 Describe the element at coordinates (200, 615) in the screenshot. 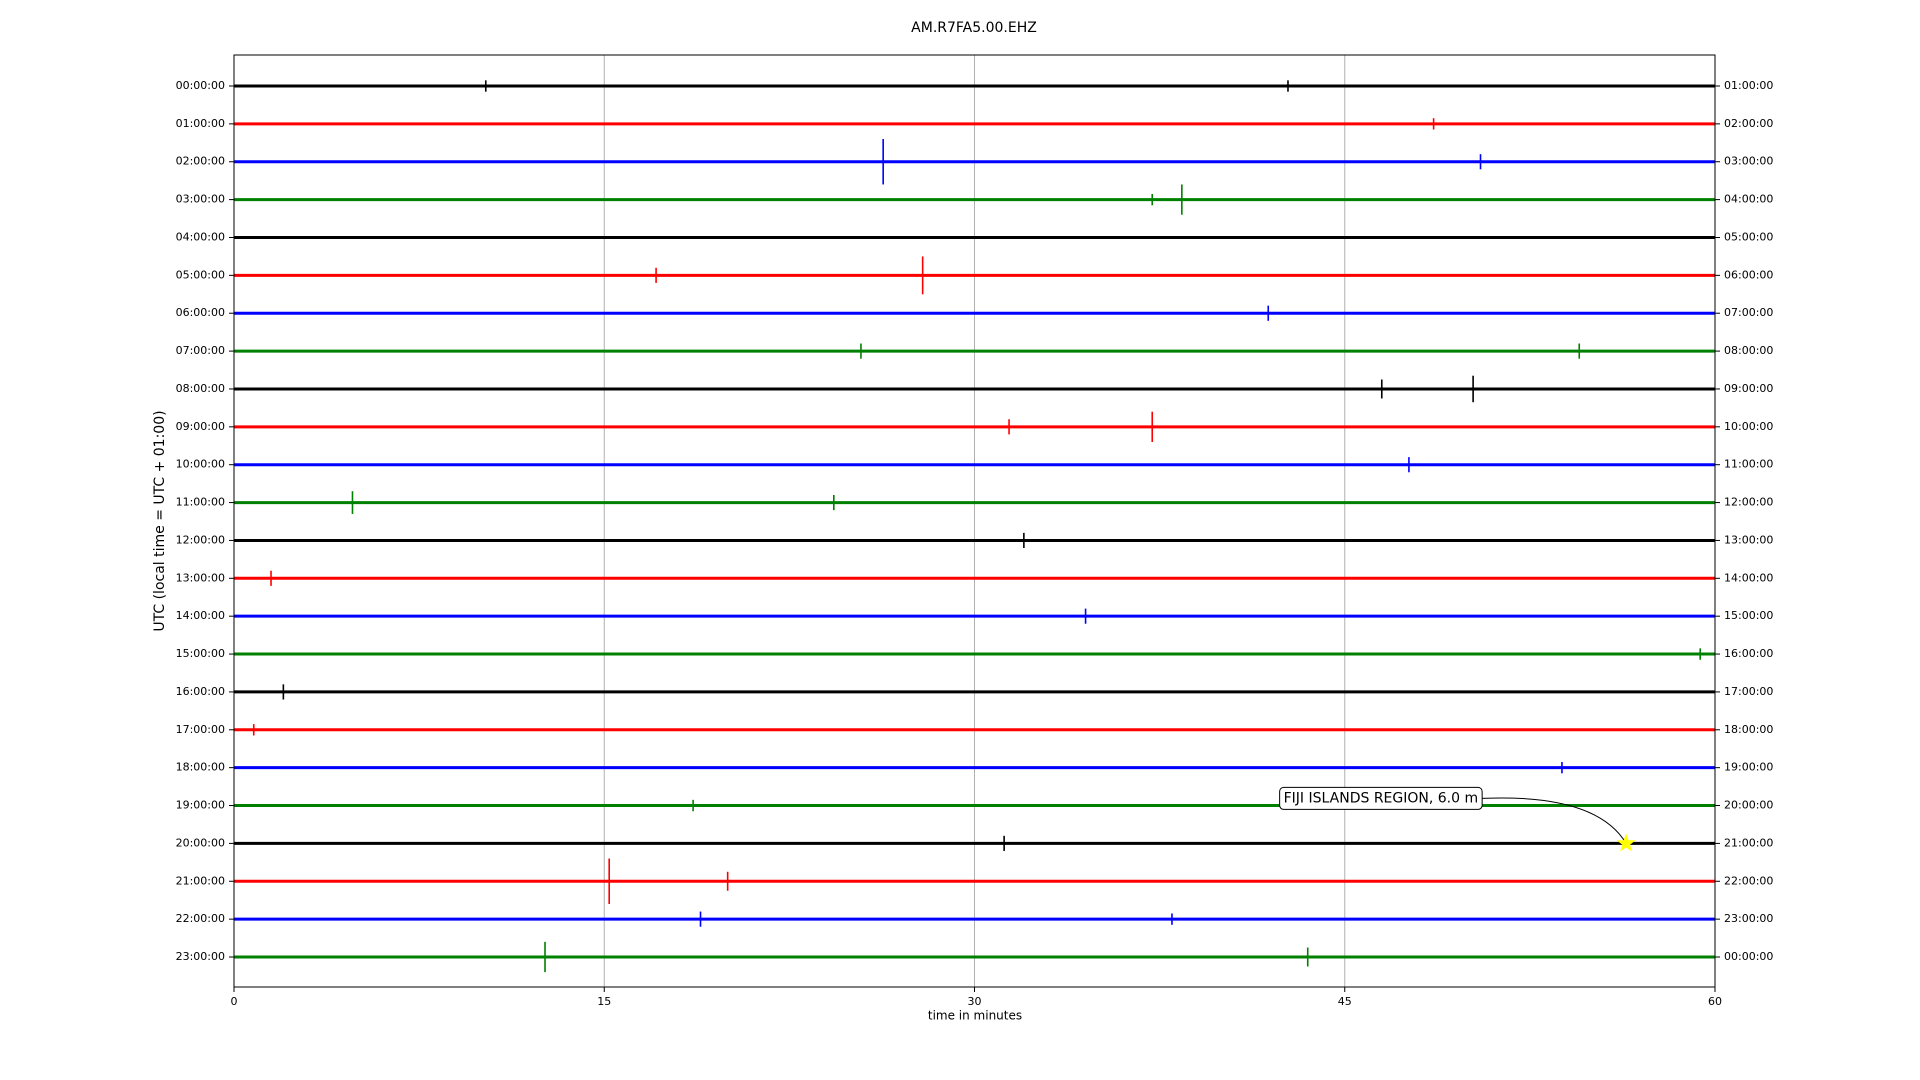

I see `y-tick-label: 14:00:00` at that location.